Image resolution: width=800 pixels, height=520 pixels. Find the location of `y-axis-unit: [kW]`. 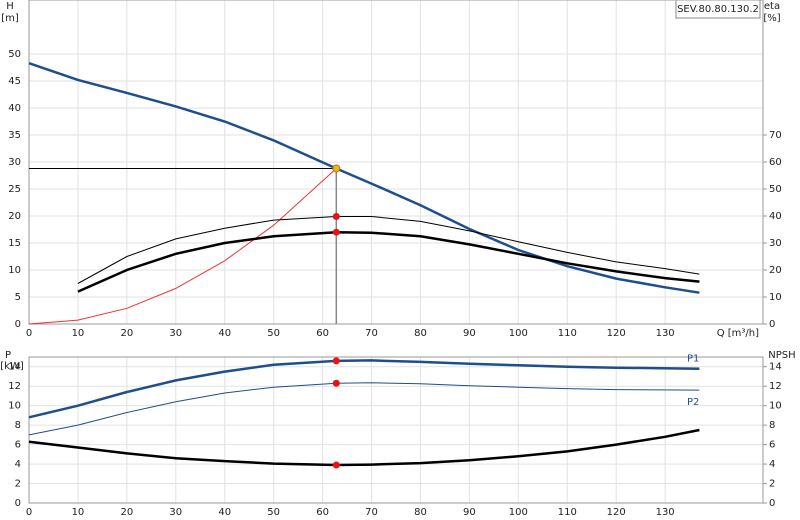

y-axis-unit: [kW] is located at coordinates (12, 366).